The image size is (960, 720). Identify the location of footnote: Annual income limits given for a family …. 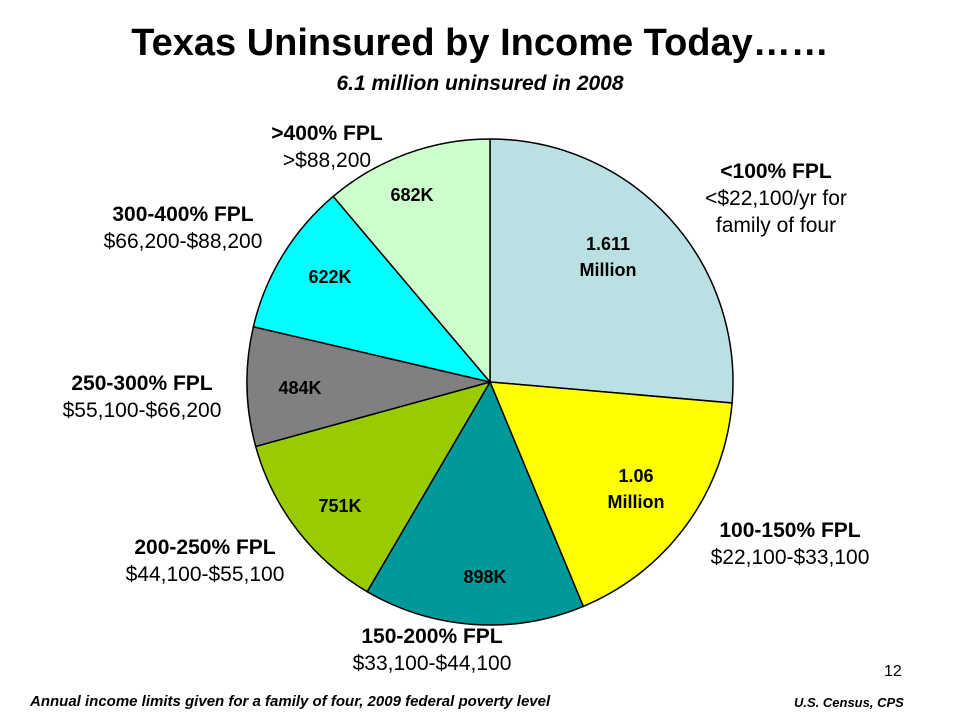
(290, 701).